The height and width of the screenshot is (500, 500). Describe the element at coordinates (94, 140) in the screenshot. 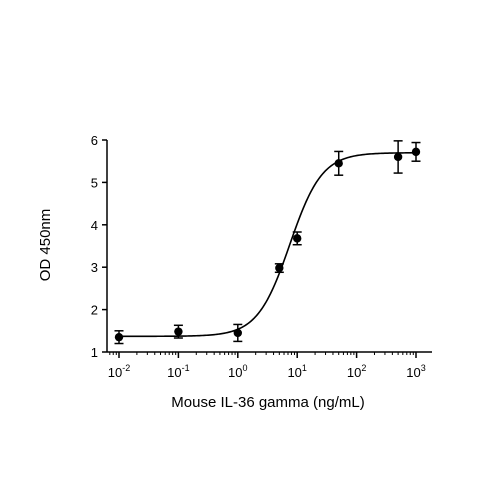

I see `y-tick-label: 6` at that location.